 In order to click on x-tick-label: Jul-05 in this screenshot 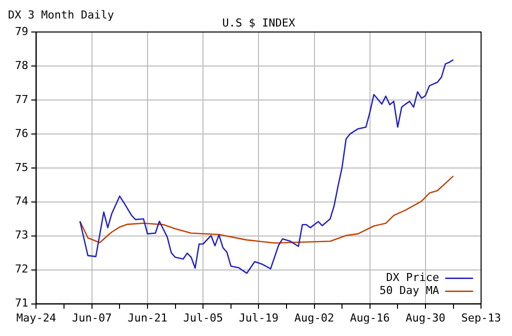, I will do `click(203, 317)`.